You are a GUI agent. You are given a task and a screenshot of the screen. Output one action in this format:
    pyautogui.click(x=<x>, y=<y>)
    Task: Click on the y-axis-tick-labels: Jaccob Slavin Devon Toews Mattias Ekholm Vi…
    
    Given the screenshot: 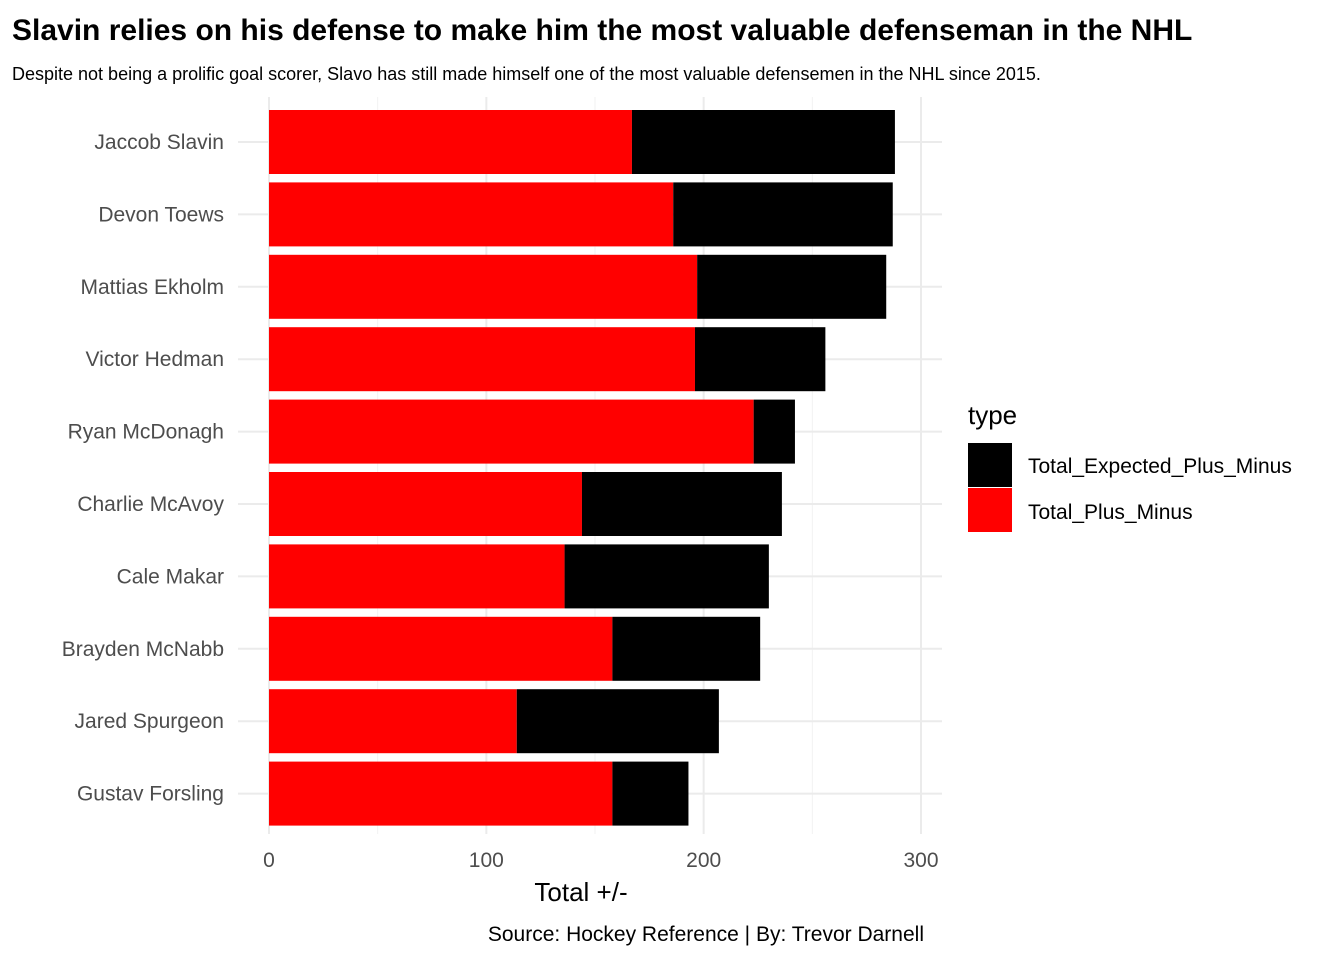 What is the action you would take?
    pyautogui.click(x=143, y=468)
    